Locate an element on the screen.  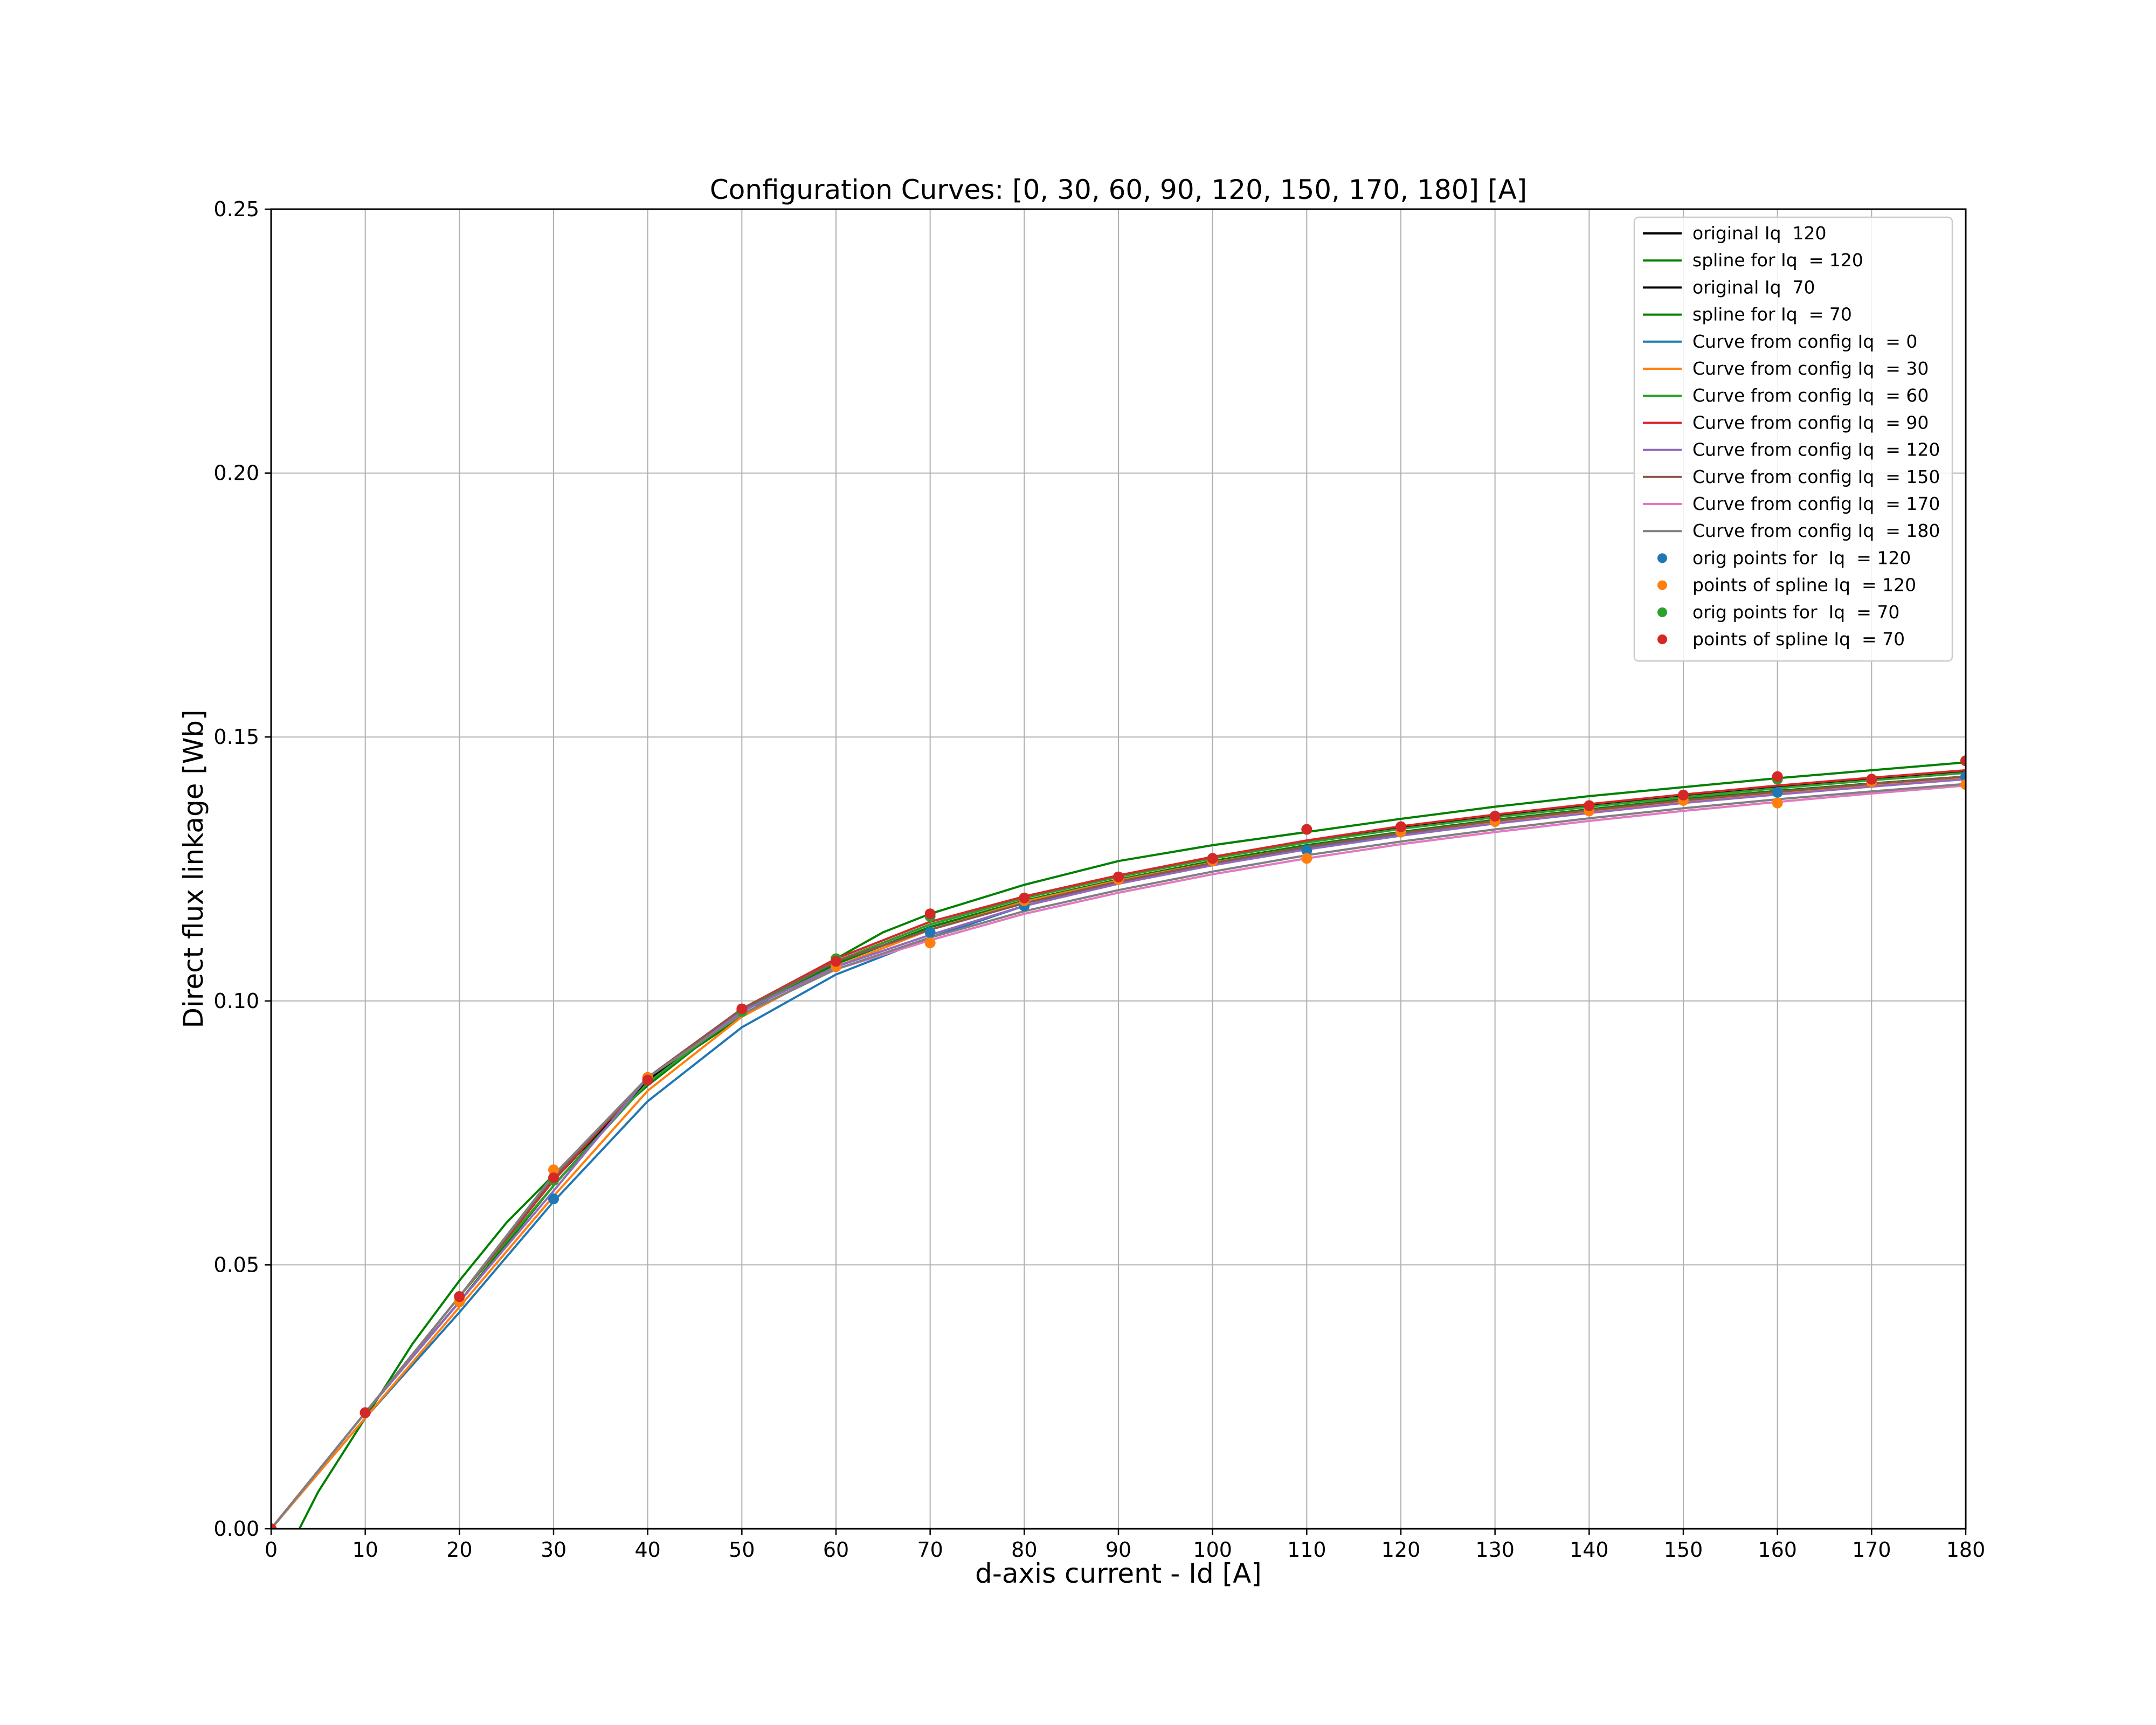
x-tick-label: 50 is located at coordinates (742, 1550).